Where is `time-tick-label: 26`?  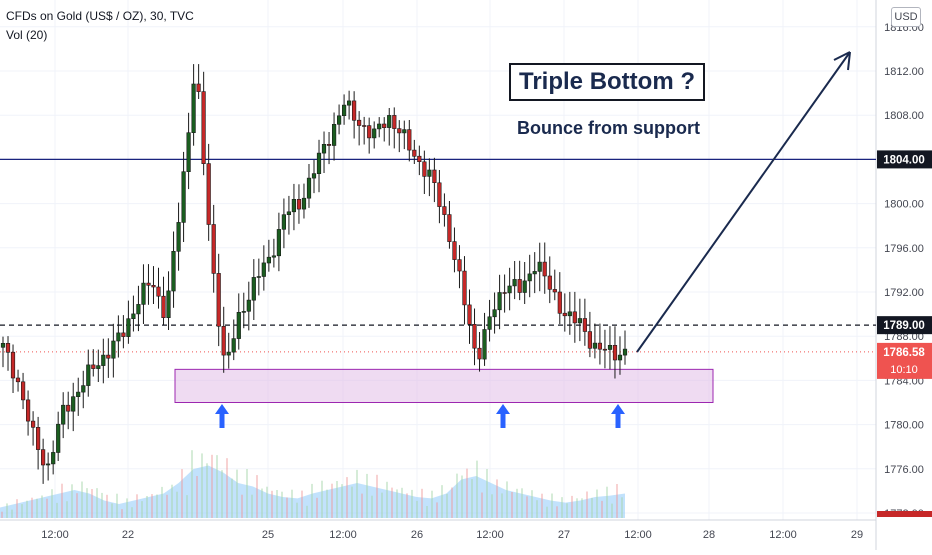
time-tick-label: 26 is located at coordinates (417, 535).